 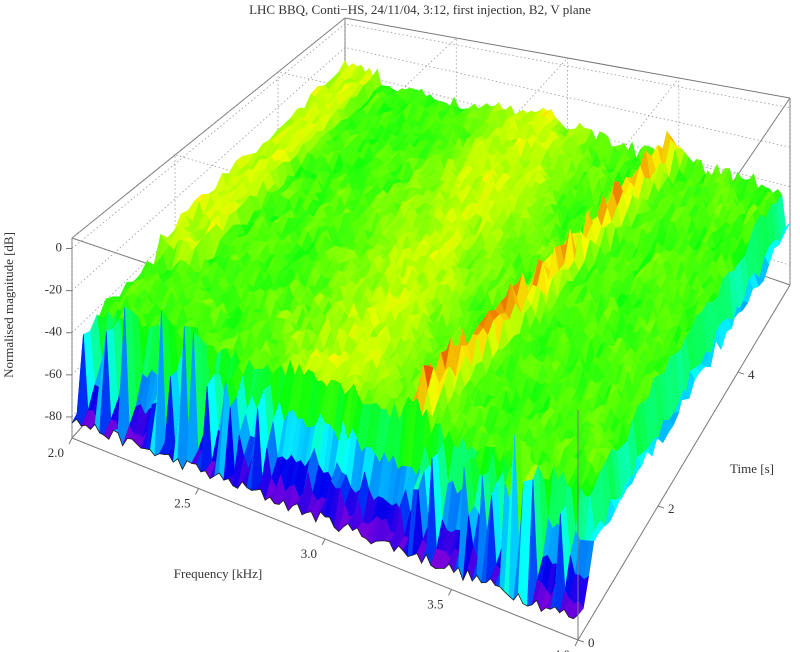 What do you see at coordinates (591, 642) in the screenshot?
I see `y-tick-label: 0` at bounding box center [591, 642].